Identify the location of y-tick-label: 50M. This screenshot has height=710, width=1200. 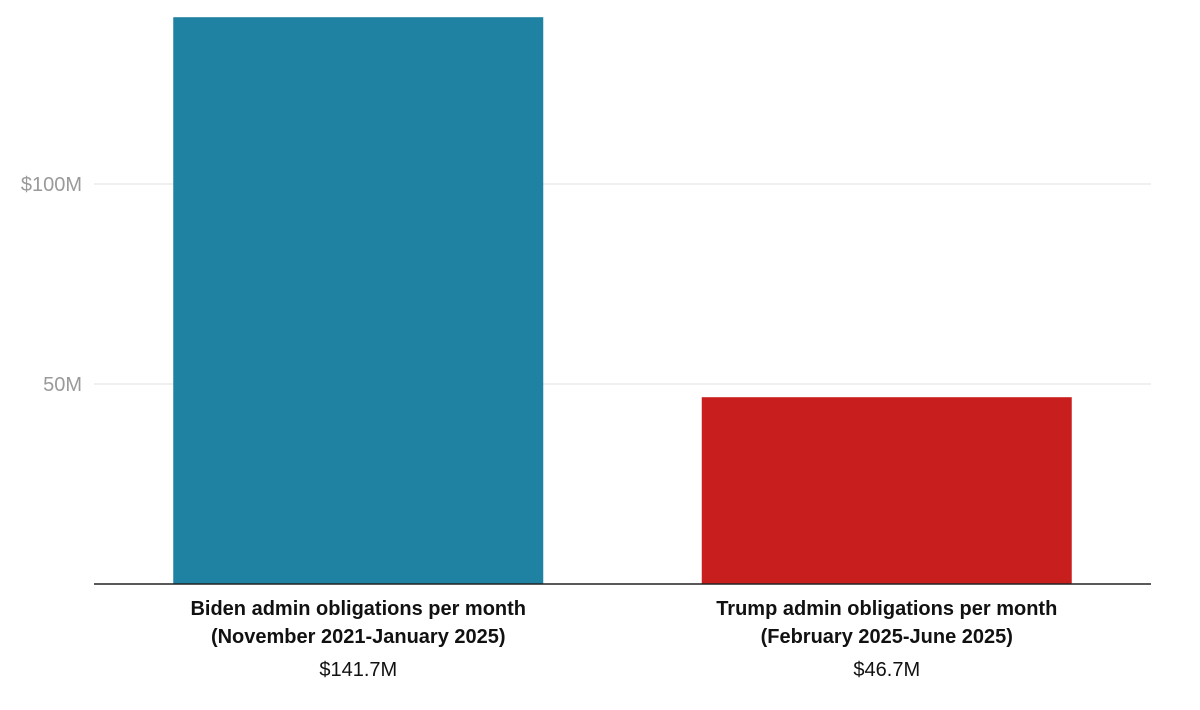
(62, 385).